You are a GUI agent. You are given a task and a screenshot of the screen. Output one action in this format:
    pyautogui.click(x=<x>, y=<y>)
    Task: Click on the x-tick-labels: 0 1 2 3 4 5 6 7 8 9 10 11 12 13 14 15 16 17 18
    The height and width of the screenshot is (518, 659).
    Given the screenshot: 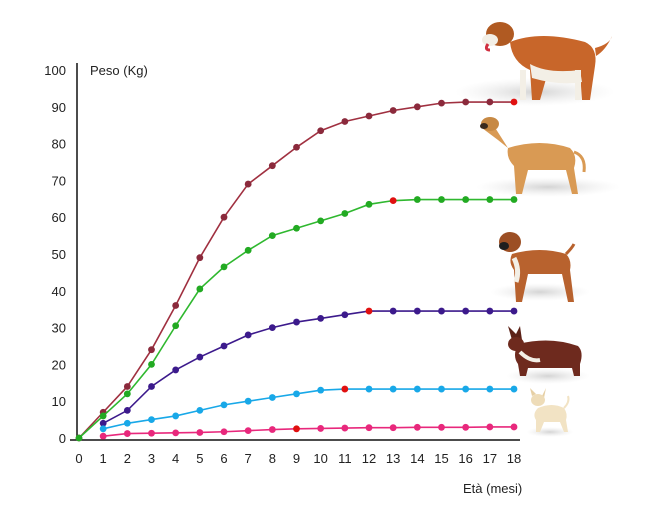 What is the action you would take?
    pyautogui.click(x=298, y=458)
    